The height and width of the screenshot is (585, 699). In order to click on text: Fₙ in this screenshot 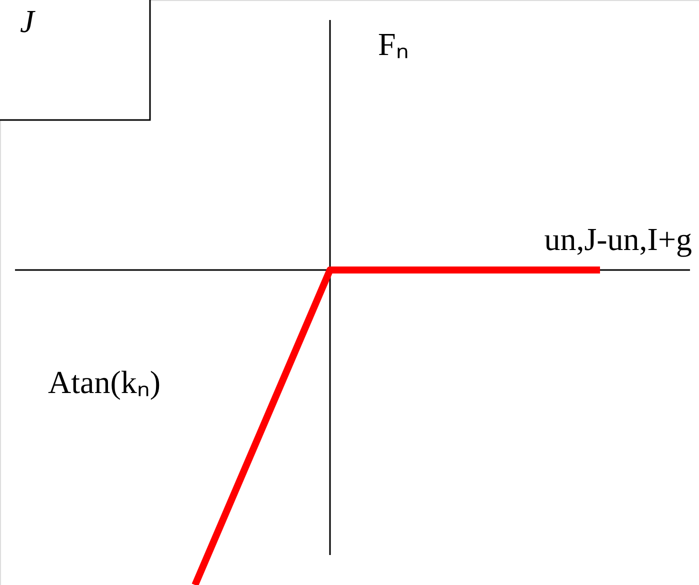, I will do `click(393, 44)`.